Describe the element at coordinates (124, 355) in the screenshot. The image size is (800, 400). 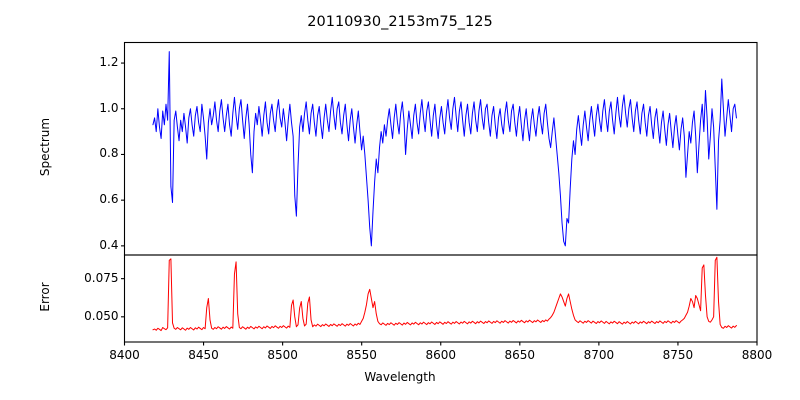
I see `xtick-label: 8400` at that location.